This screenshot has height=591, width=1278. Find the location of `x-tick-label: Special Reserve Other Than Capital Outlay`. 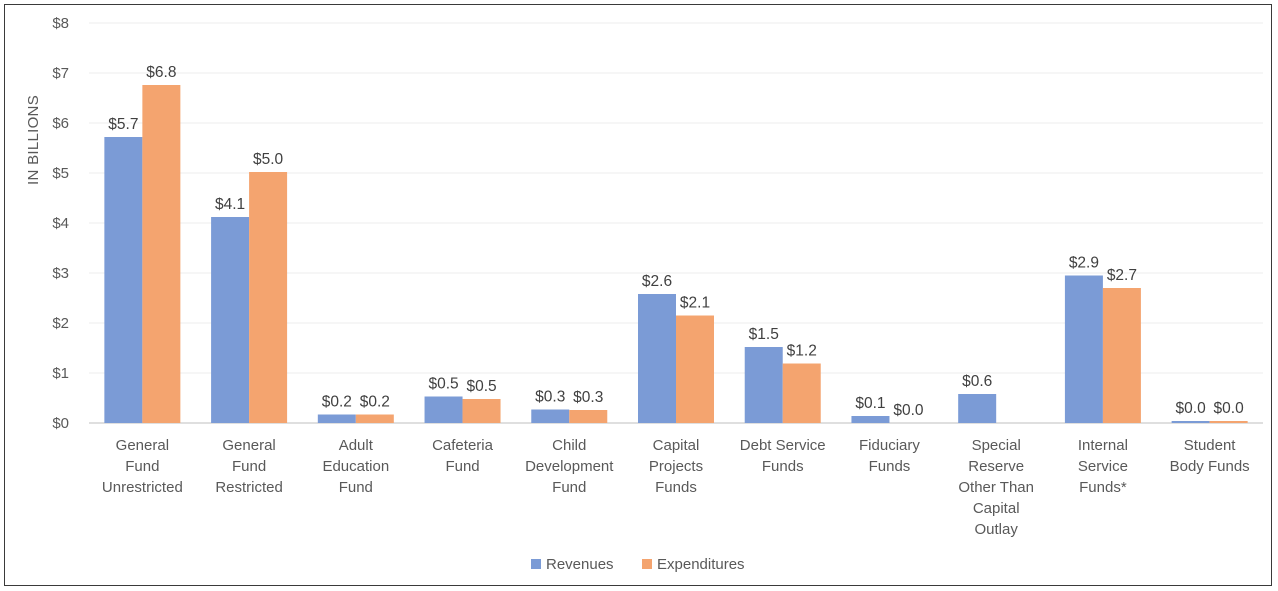

x-tick-label: Special Reserve Other Than Capital Outlay is located at coordinates (996, 487).